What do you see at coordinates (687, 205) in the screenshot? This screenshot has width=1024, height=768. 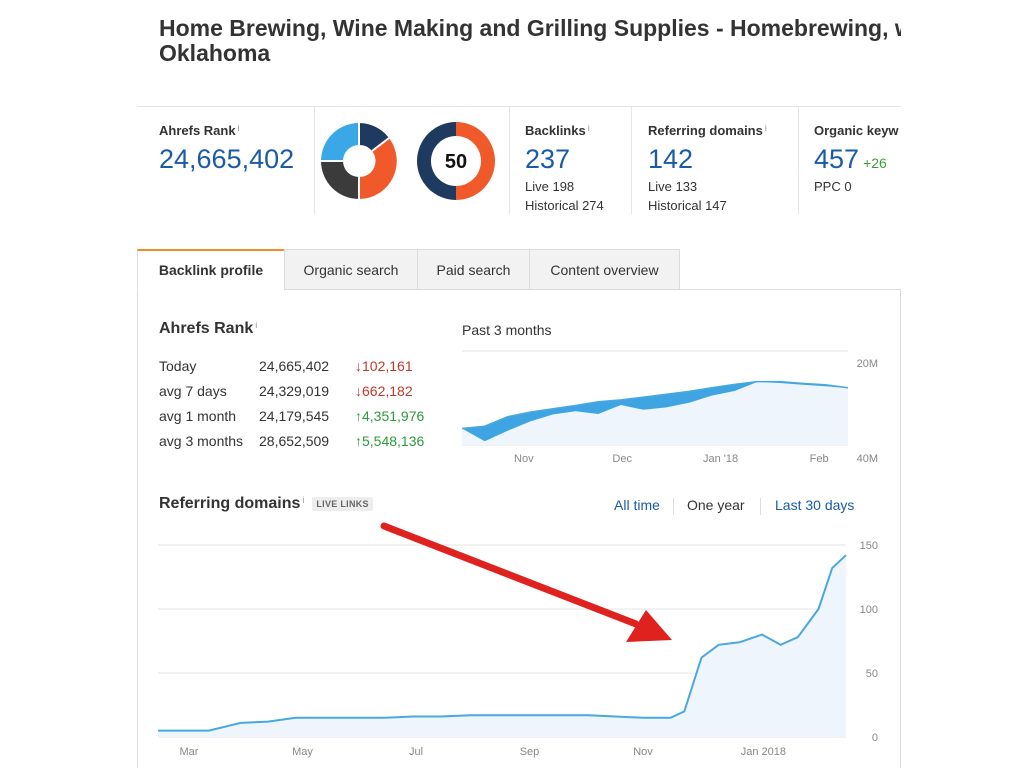 I see `stat-referring-domains-historical: Historical 147` at bounding box center [687, 205].